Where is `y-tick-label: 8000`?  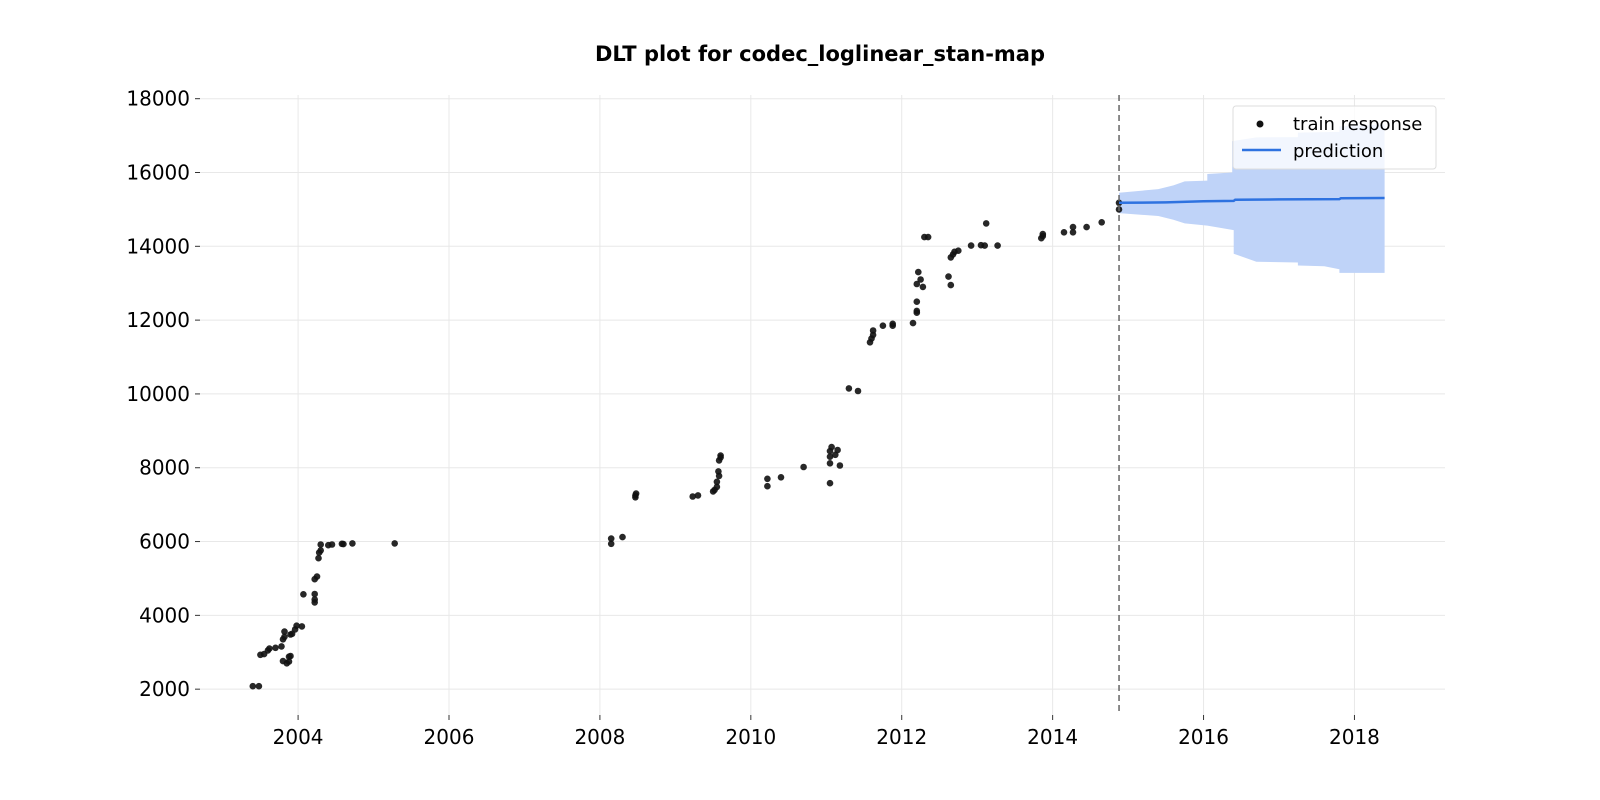
y-tick-label: 8000 is located at coordinates (164, 468).